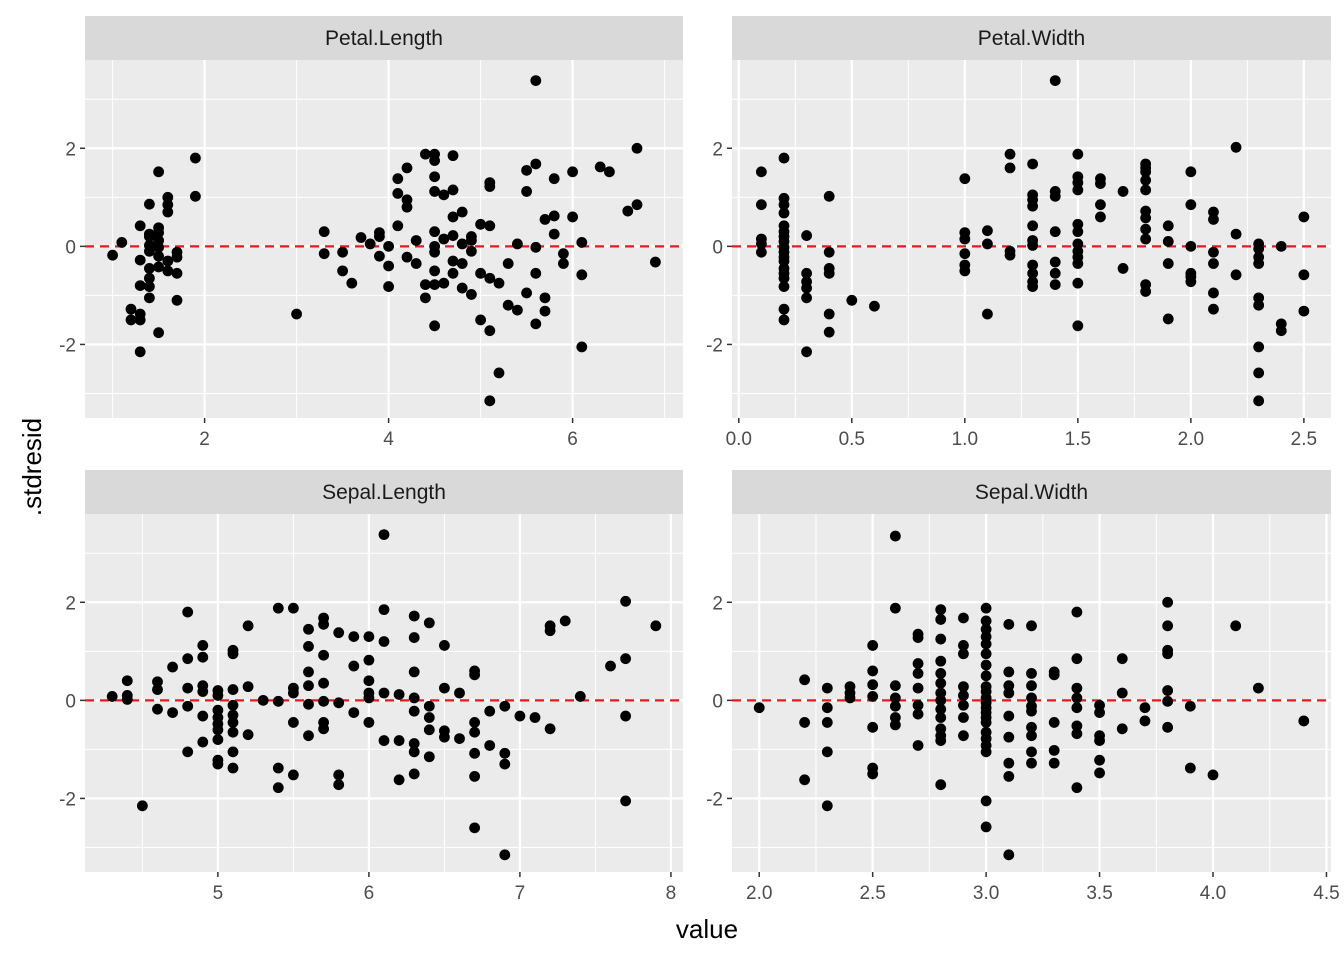  What do you see at coordinates (67, 345) in the screenshot?
I see `y-tick-label: -2` at bounding box center [67, 345].